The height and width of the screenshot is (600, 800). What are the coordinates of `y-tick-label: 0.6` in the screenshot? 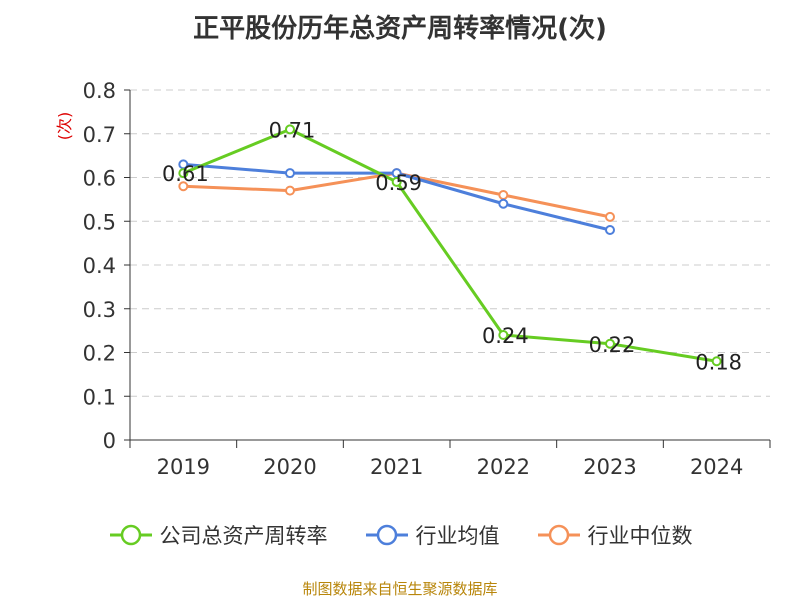 It's located at (99, 179).